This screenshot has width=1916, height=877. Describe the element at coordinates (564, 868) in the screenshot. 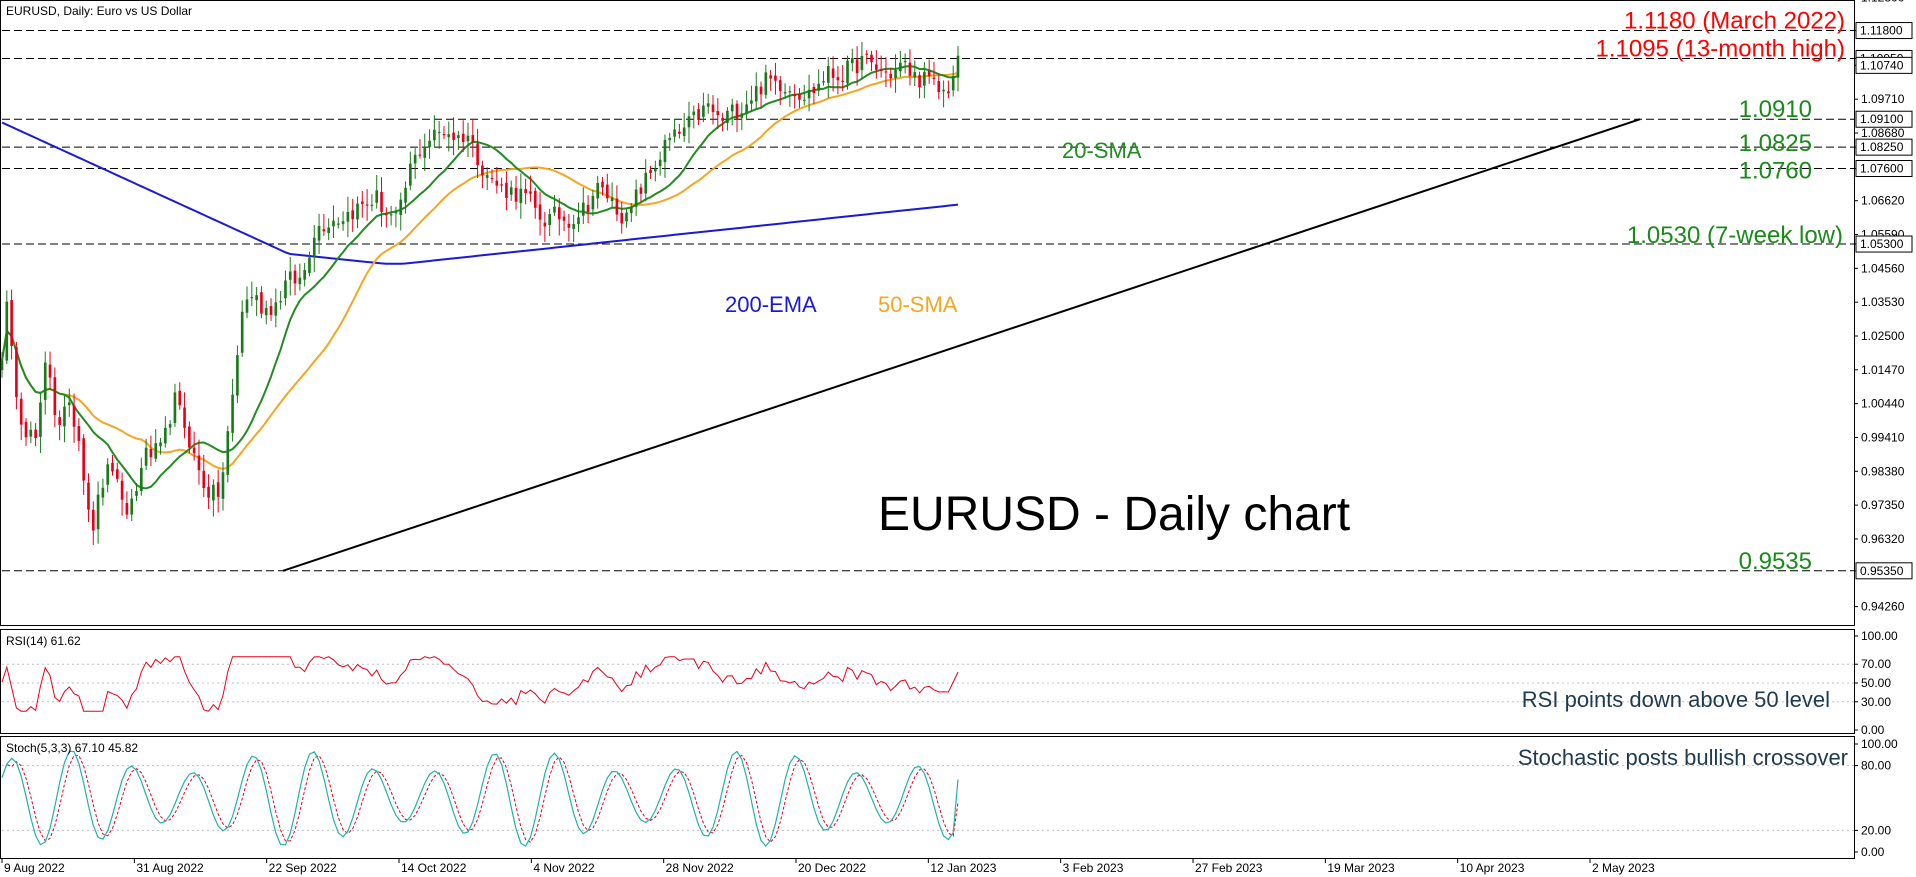

I see `x-tick-label: 4 Nov 2022` at that location.